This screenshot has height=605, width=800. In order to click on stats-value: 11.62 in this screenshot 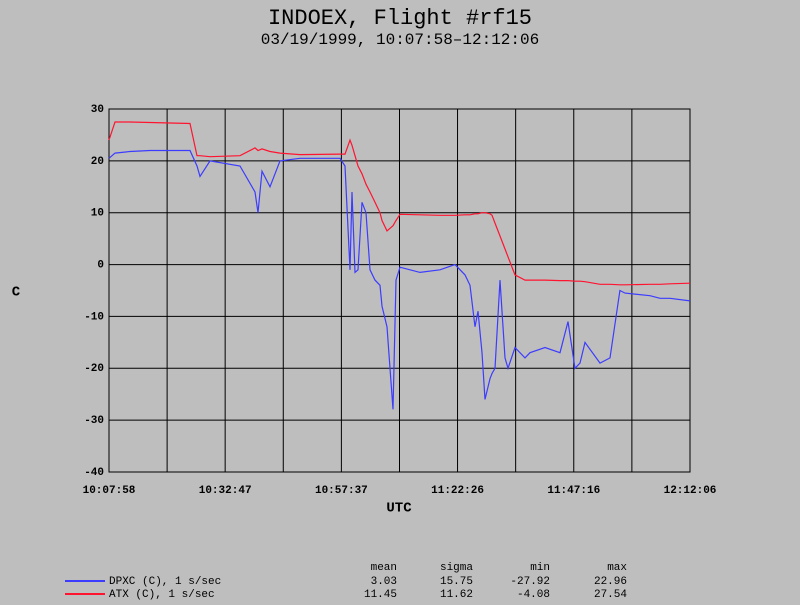, I will do `click(456, 595)`.